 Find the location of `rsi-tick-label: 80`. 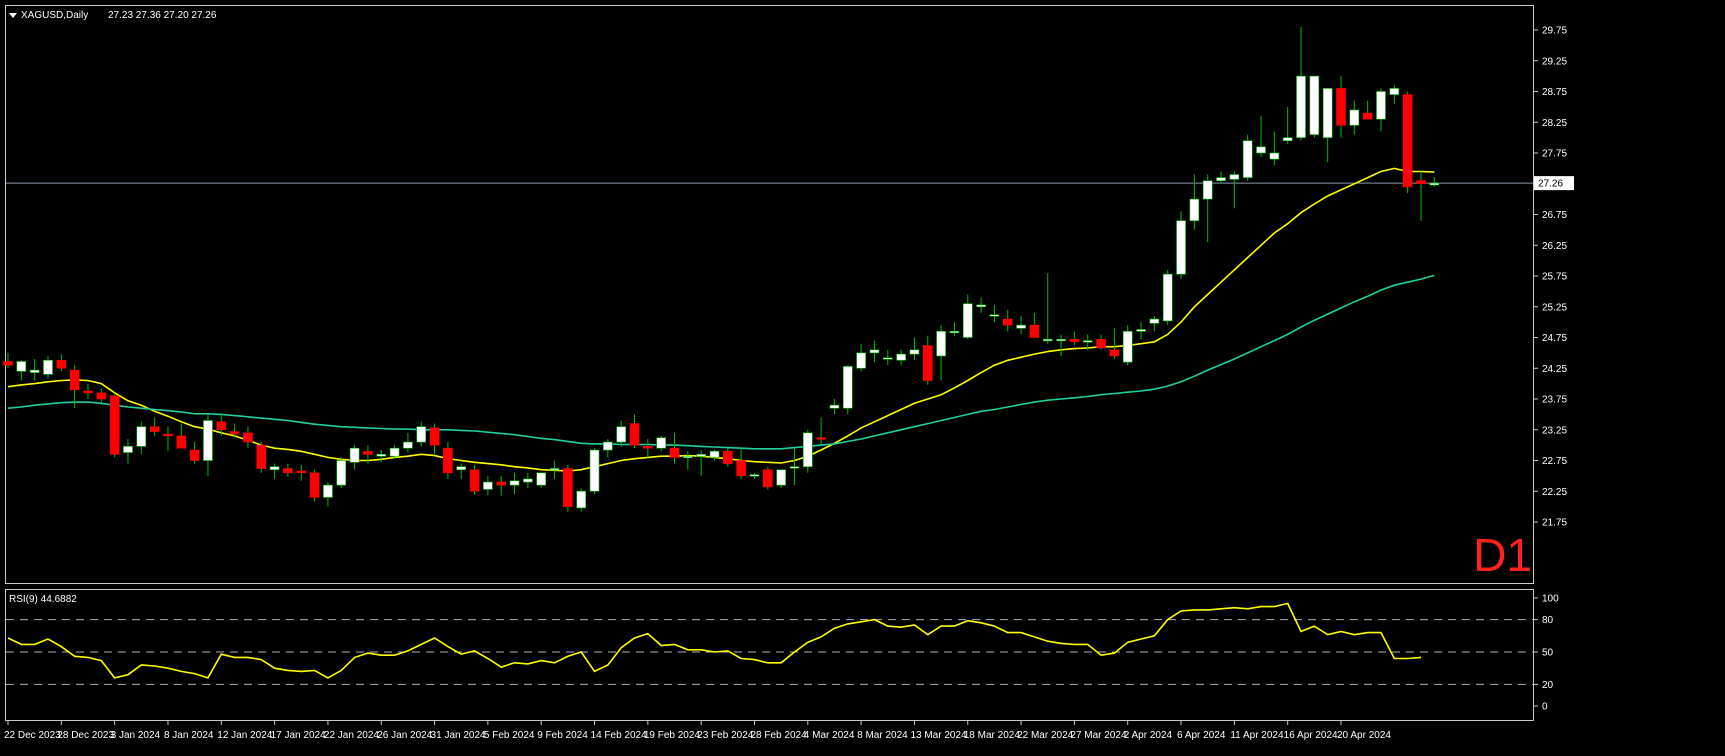

rsi-tick-label: 80 is located at coordinates (1548, 620).